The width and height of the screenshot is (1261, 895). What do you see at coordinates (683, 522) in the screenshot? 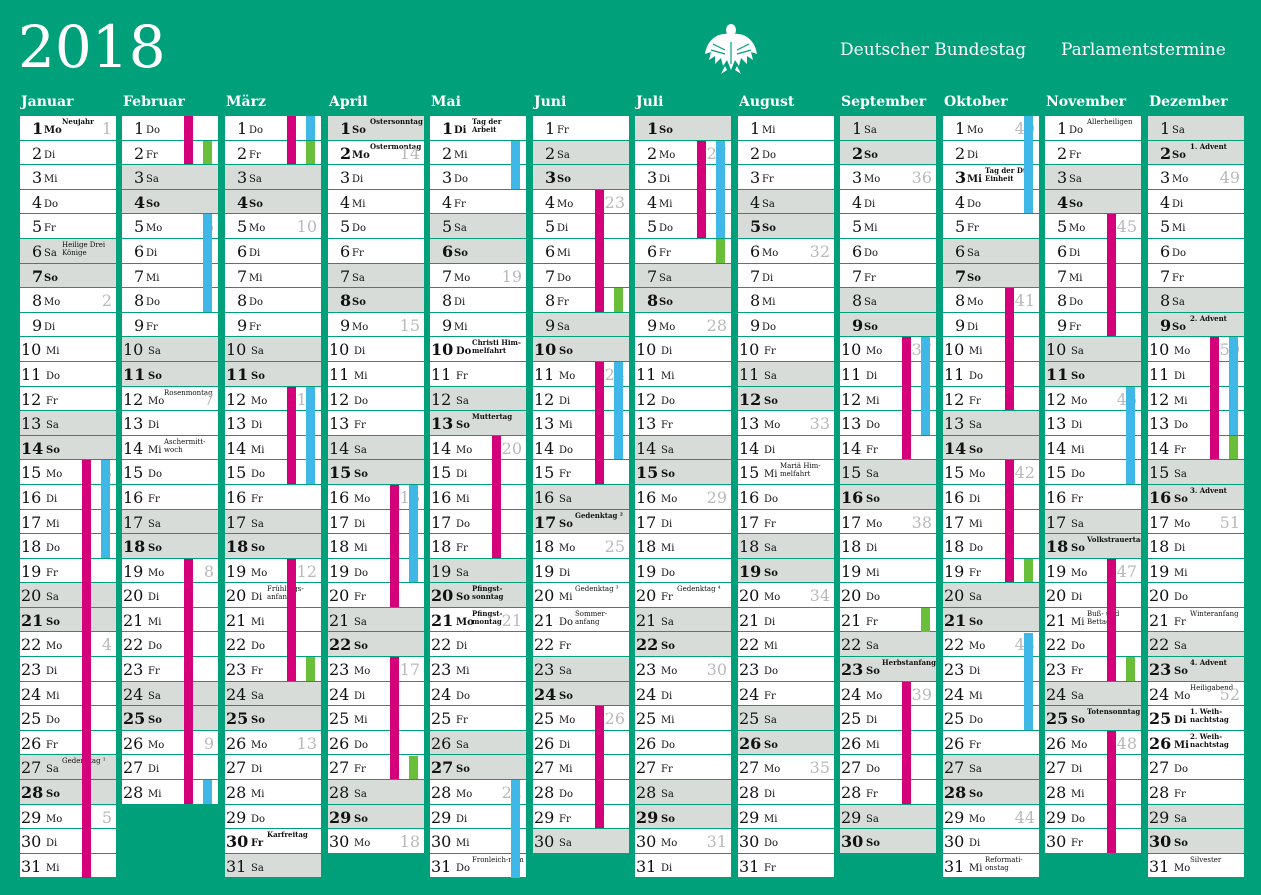
I see `day-cell: 17 Di` at bounding box center [683, 522].